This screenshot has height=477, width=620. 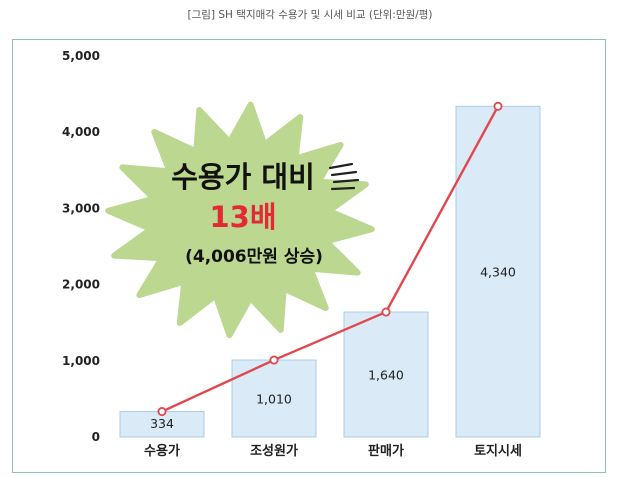 What do you see at coordinates (81, 285) in the screenshot?
I see `y-tick-label: 2,000` at bounding box center [81, 285].